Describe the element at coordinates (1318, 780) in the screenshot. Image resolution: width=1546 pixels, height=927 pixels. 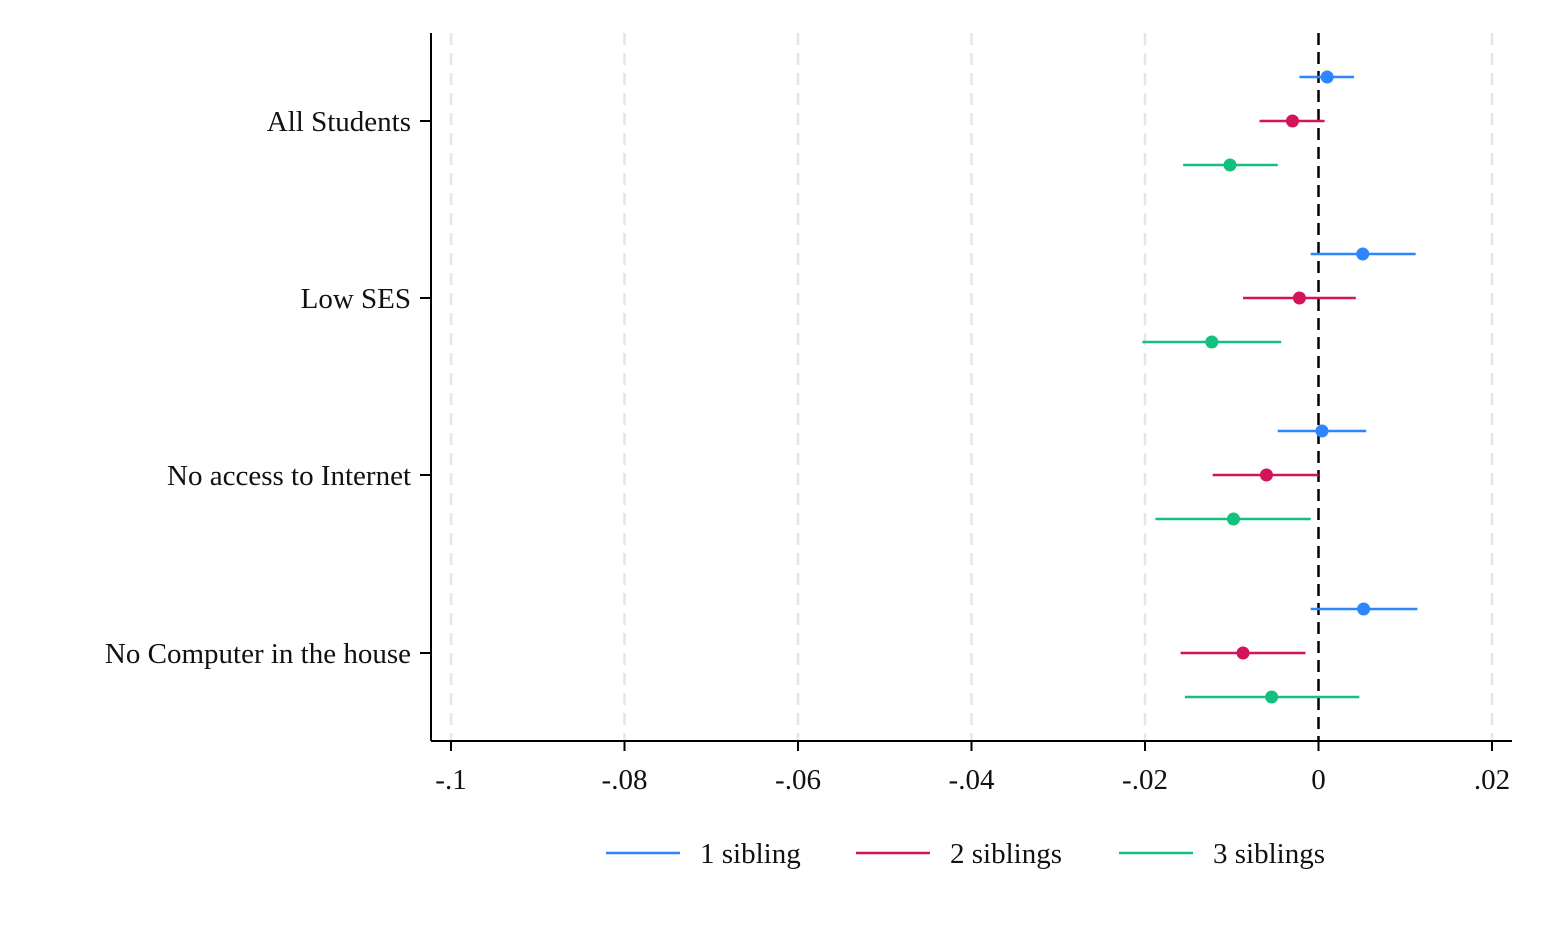
I see `x-tick-label: 0` at that location.